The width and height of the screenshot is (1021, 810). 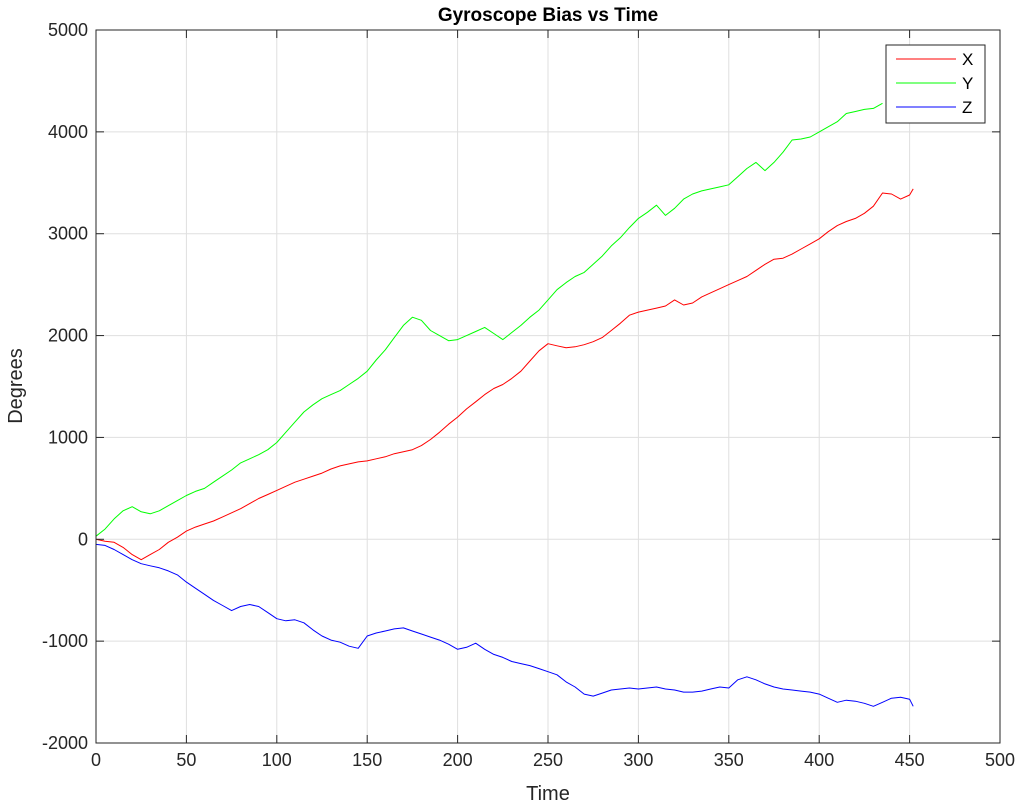 I want to click on legend-box, so click(x=935, y=84).